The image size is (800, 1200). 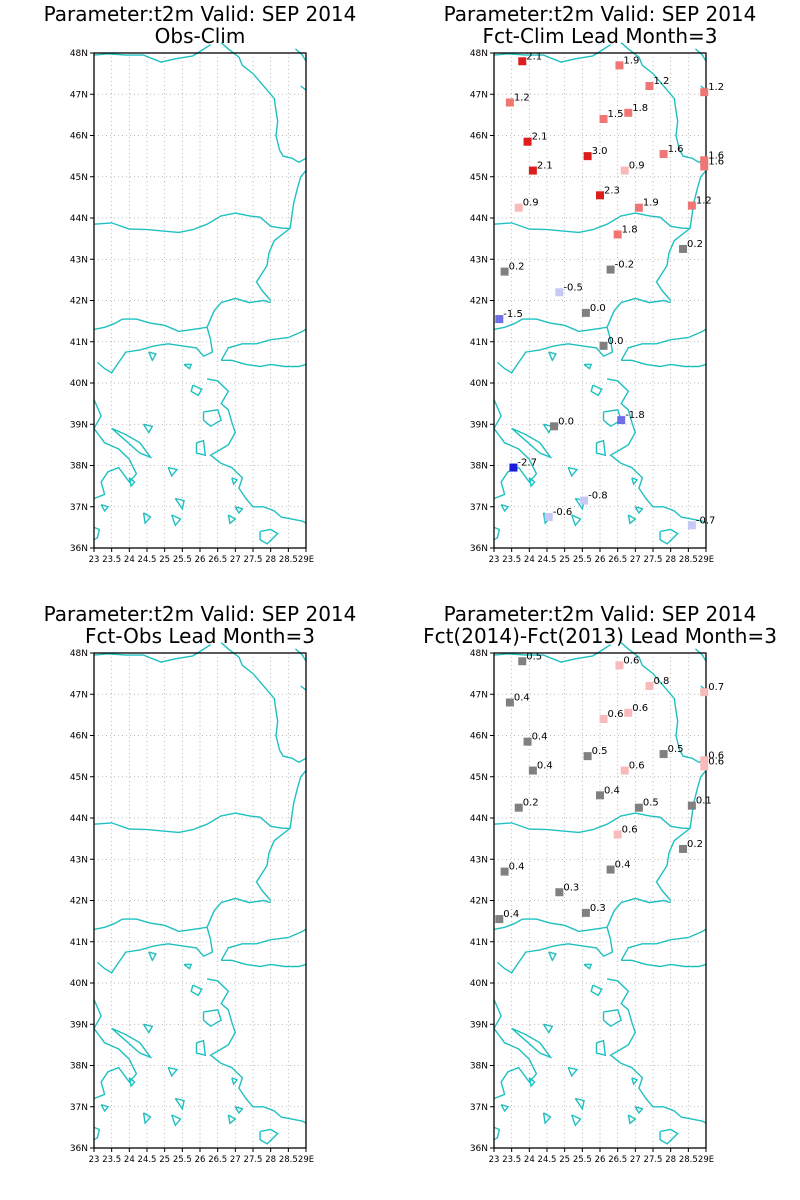 What do you see at coordinates (563, 512) in the screenshot?
I see `station-value-label: -0.6` at bounding box center [563, 512].